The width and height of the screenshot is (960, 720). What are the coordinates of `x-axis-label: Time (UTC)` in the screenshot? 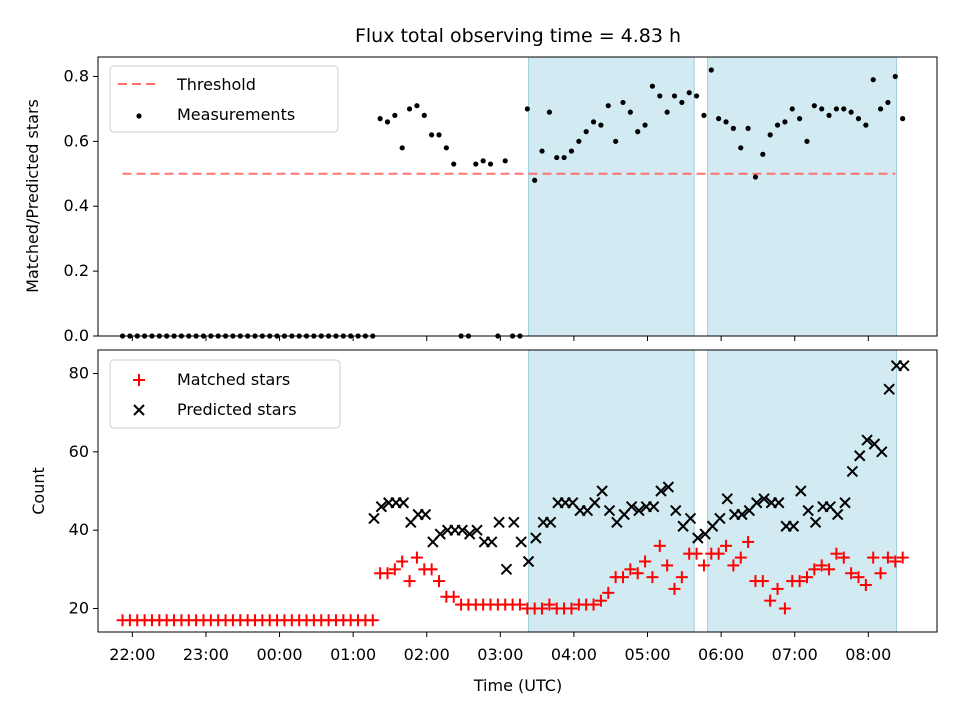 It's located at (517, 685).